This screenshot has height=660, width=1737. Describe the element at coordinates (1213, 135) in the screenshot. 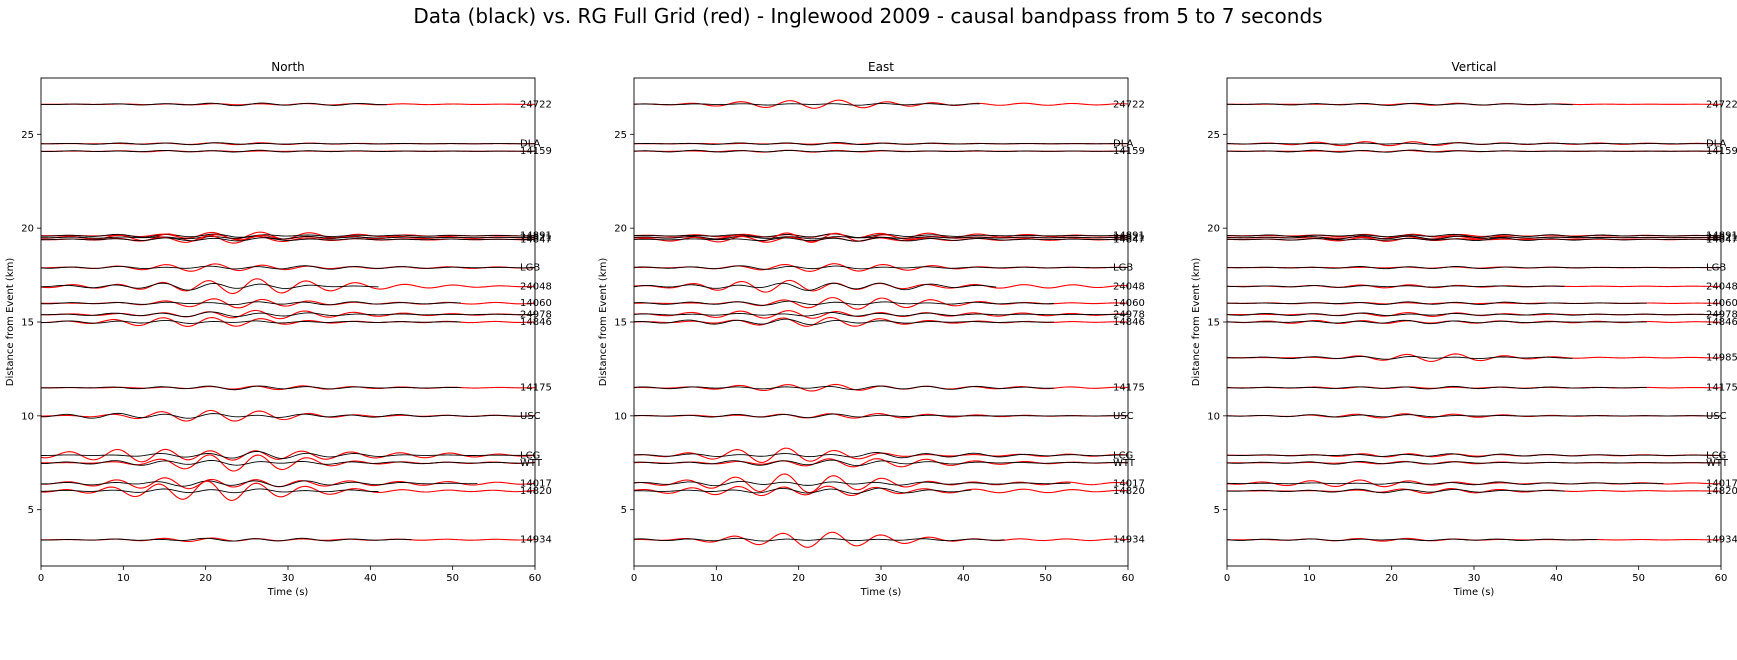

I see `y-tick-label: 25` at that location.